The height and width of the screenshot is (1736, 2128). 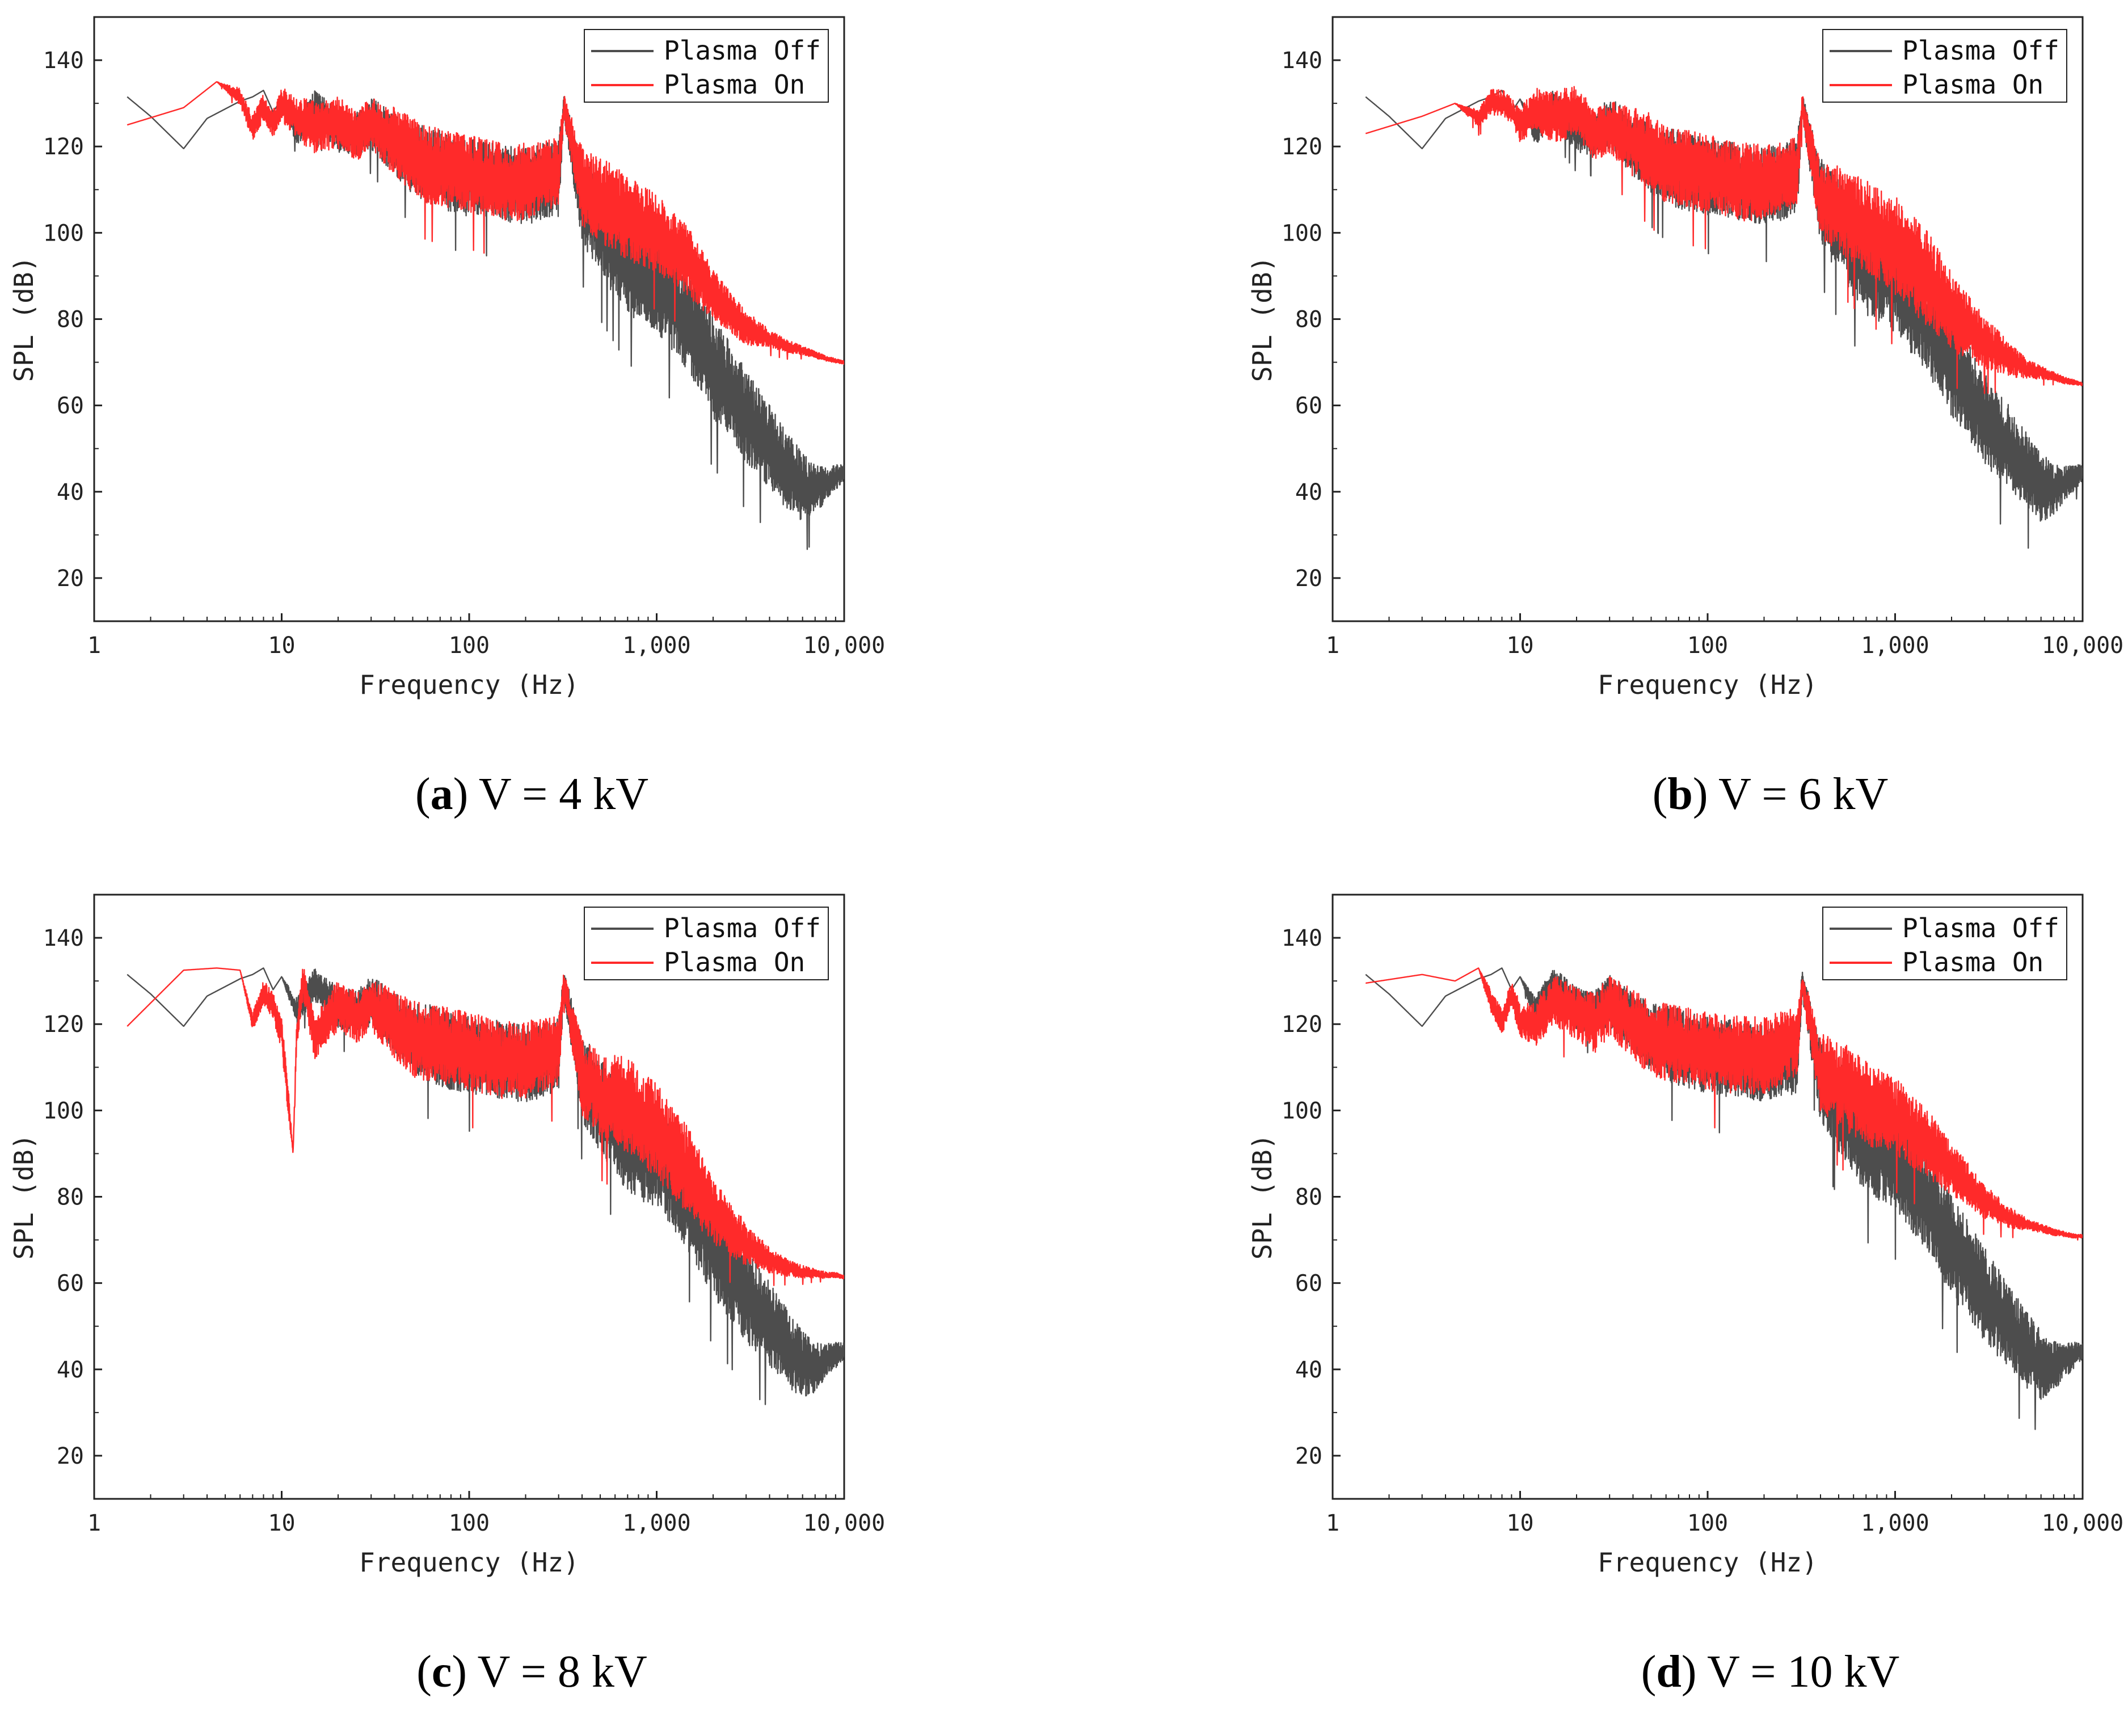 I want to click on caption-b: (b) V = 6 kV, so click(x=1770, y=794).